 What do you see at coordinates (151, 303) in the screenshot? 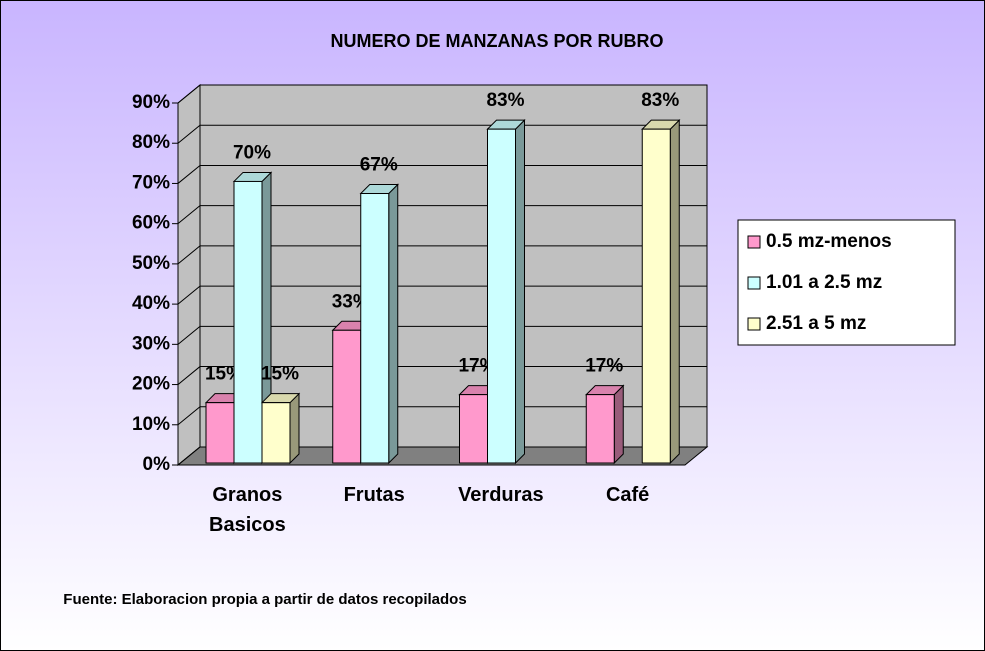
I see `y-tick-label: 40%` at bounding box center [151, 303].